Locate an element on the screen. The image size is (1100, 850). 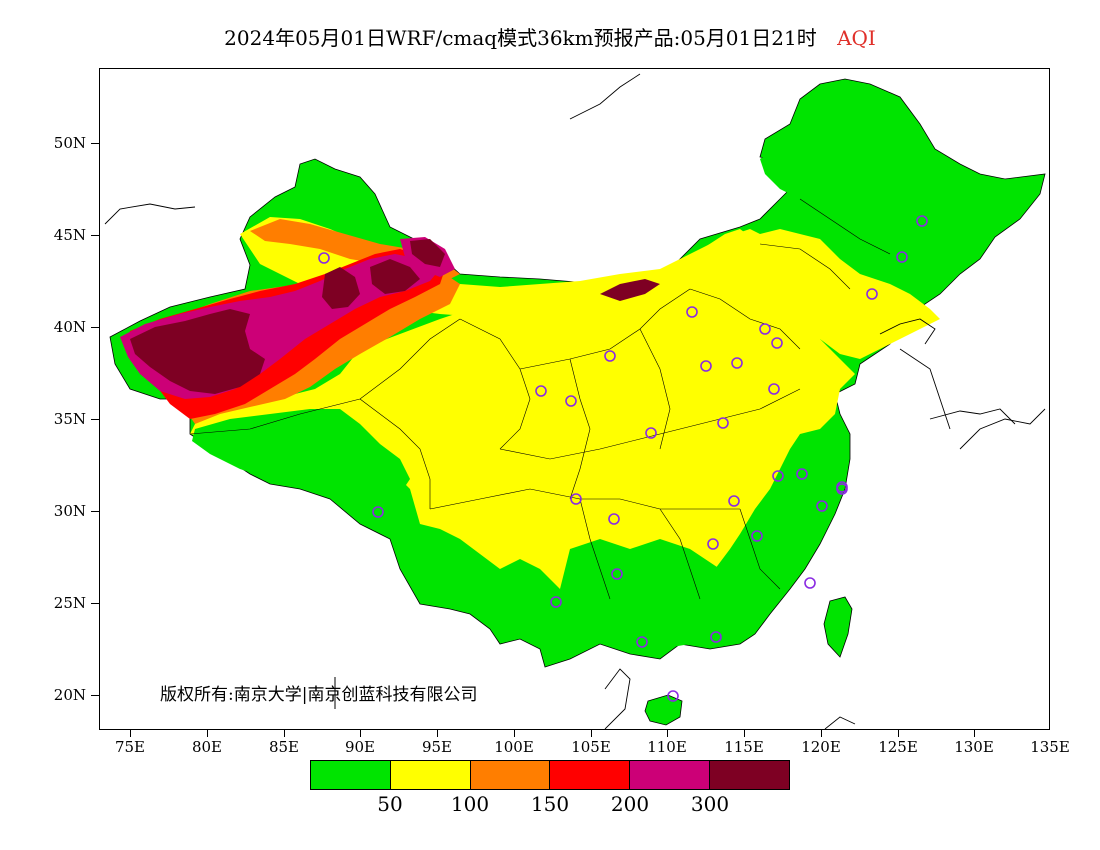
copyright-text: 版权所有:南京大学|南京创蓝科技有限公司 is located at coordinates (319, 695).